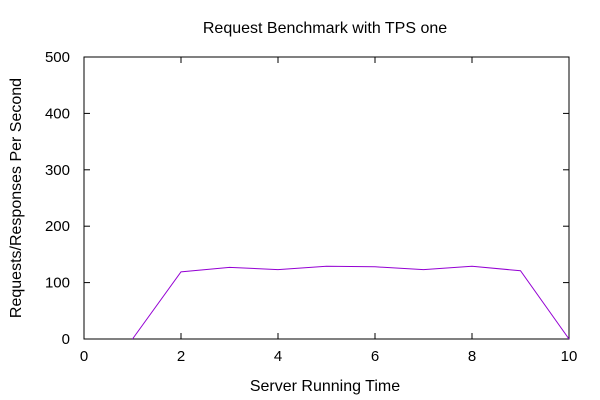 The width and height of the screenshot is (600, 400). What do you see at coordinates (472, 356) in the screenshot?
I see `x-tick-label: 8` at bounding box center [472, 356].